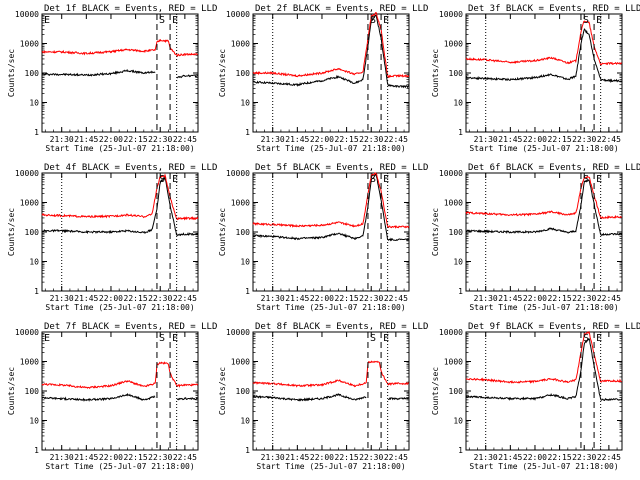  I want to click on panel-title: Det 4f BLACK = Events, RED = LLD, so click(130, 168).